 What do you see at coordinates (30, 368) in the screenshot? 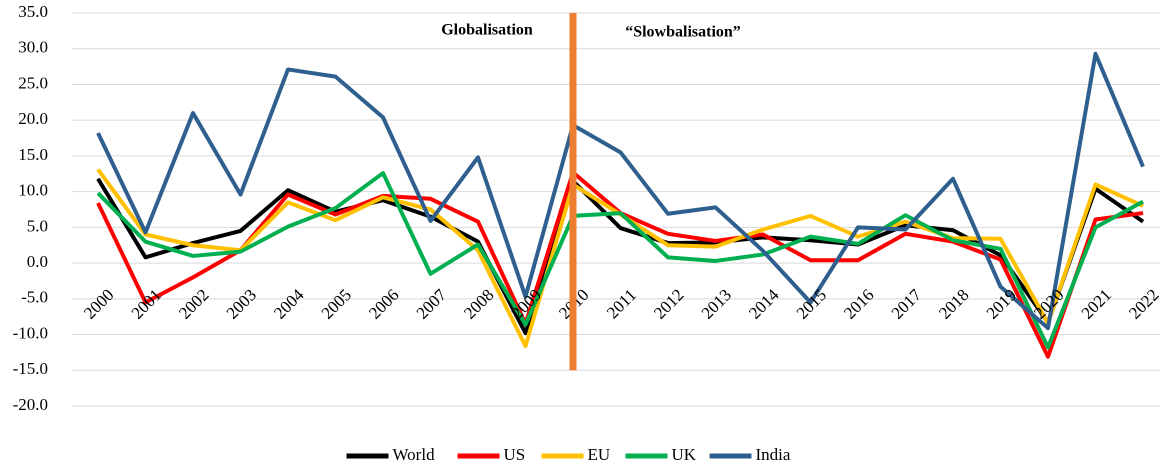
I see `y-tick-label: -15.0` at bounding box center [30, 368].